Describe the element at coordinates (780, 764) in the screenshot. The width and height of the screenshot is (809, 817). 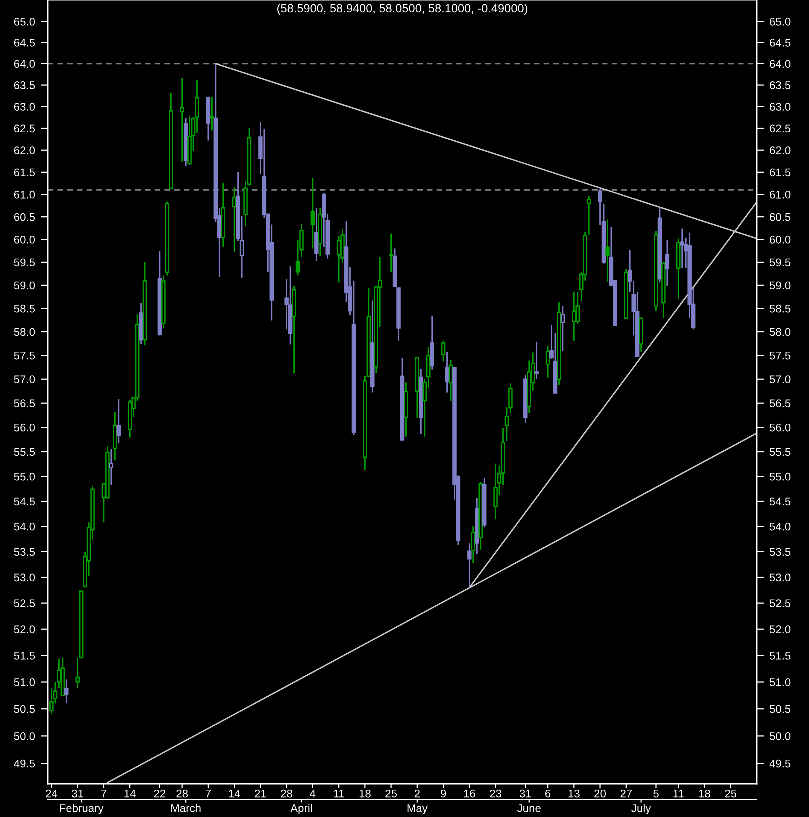
I see `y-tick-label: 49.5` at that location.